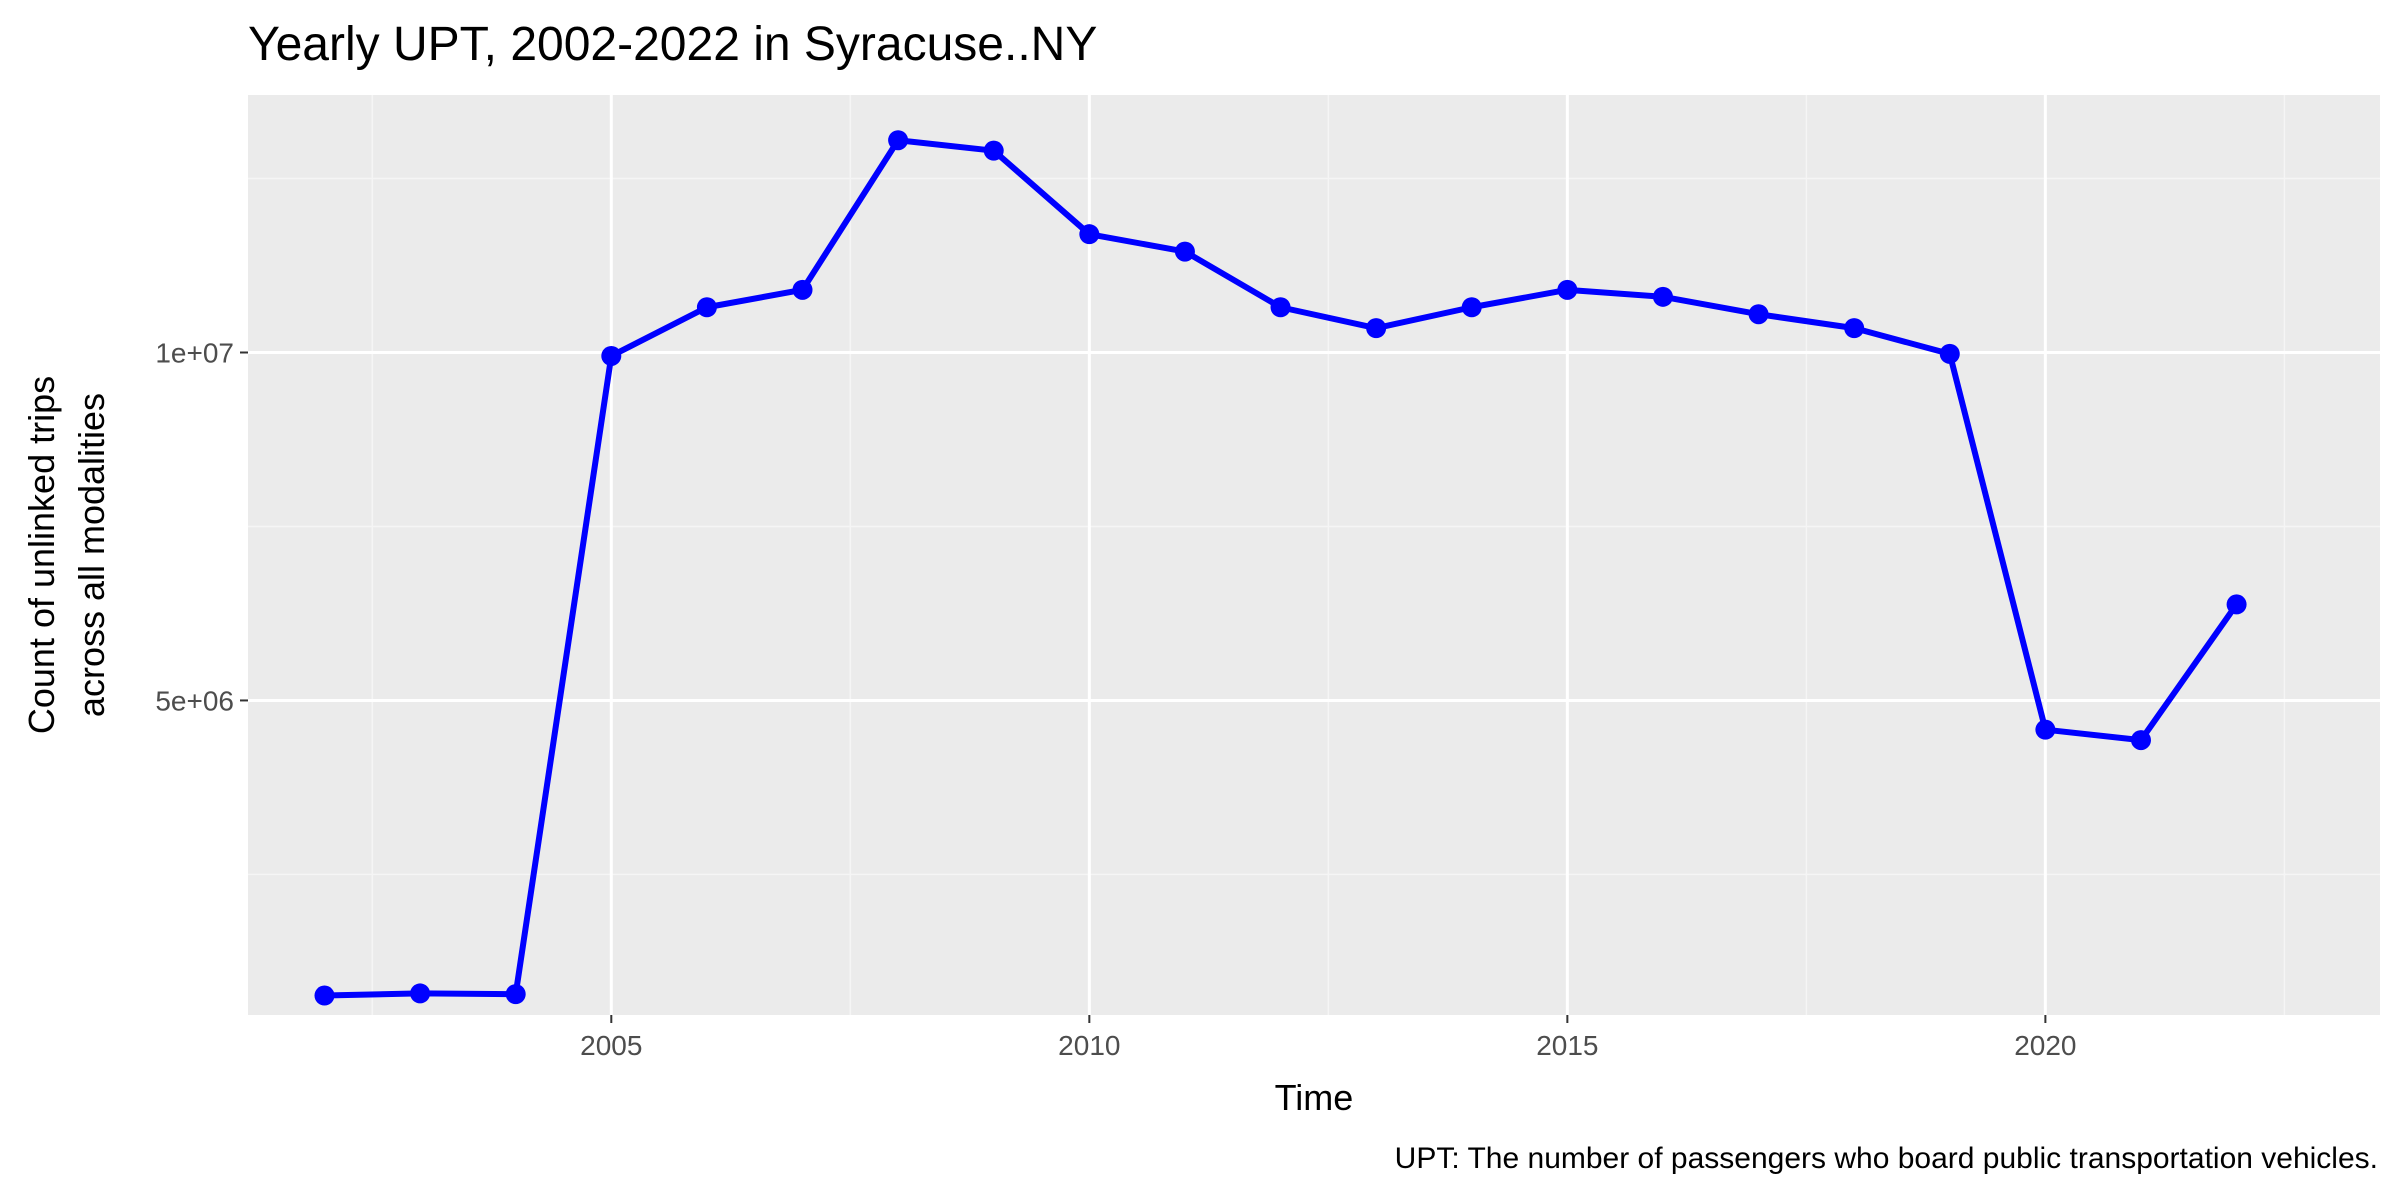  Describe the element at coordinates (2045, 1045) in the screenshot. I see `x-tick-label: 2020` at that location.